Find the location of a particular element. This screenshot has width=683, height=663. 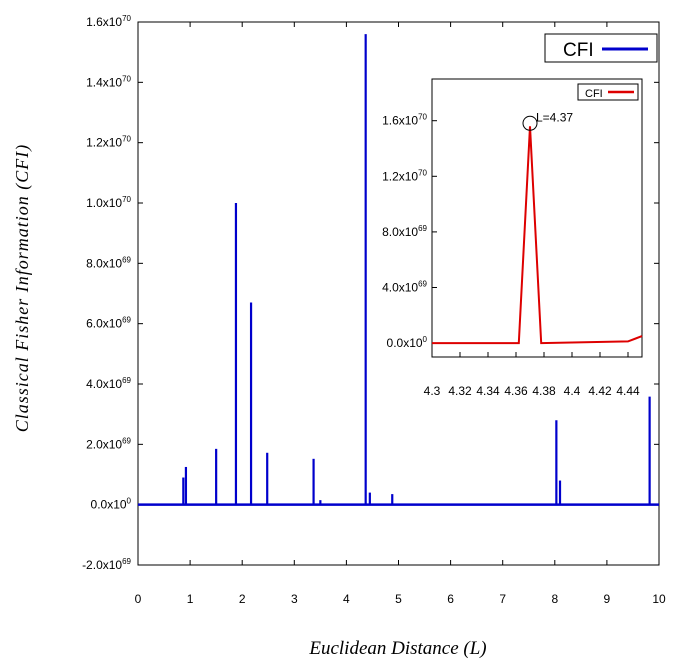

inset-y-tick-label: 1.2x1070 is located at coordinates (404, 175).